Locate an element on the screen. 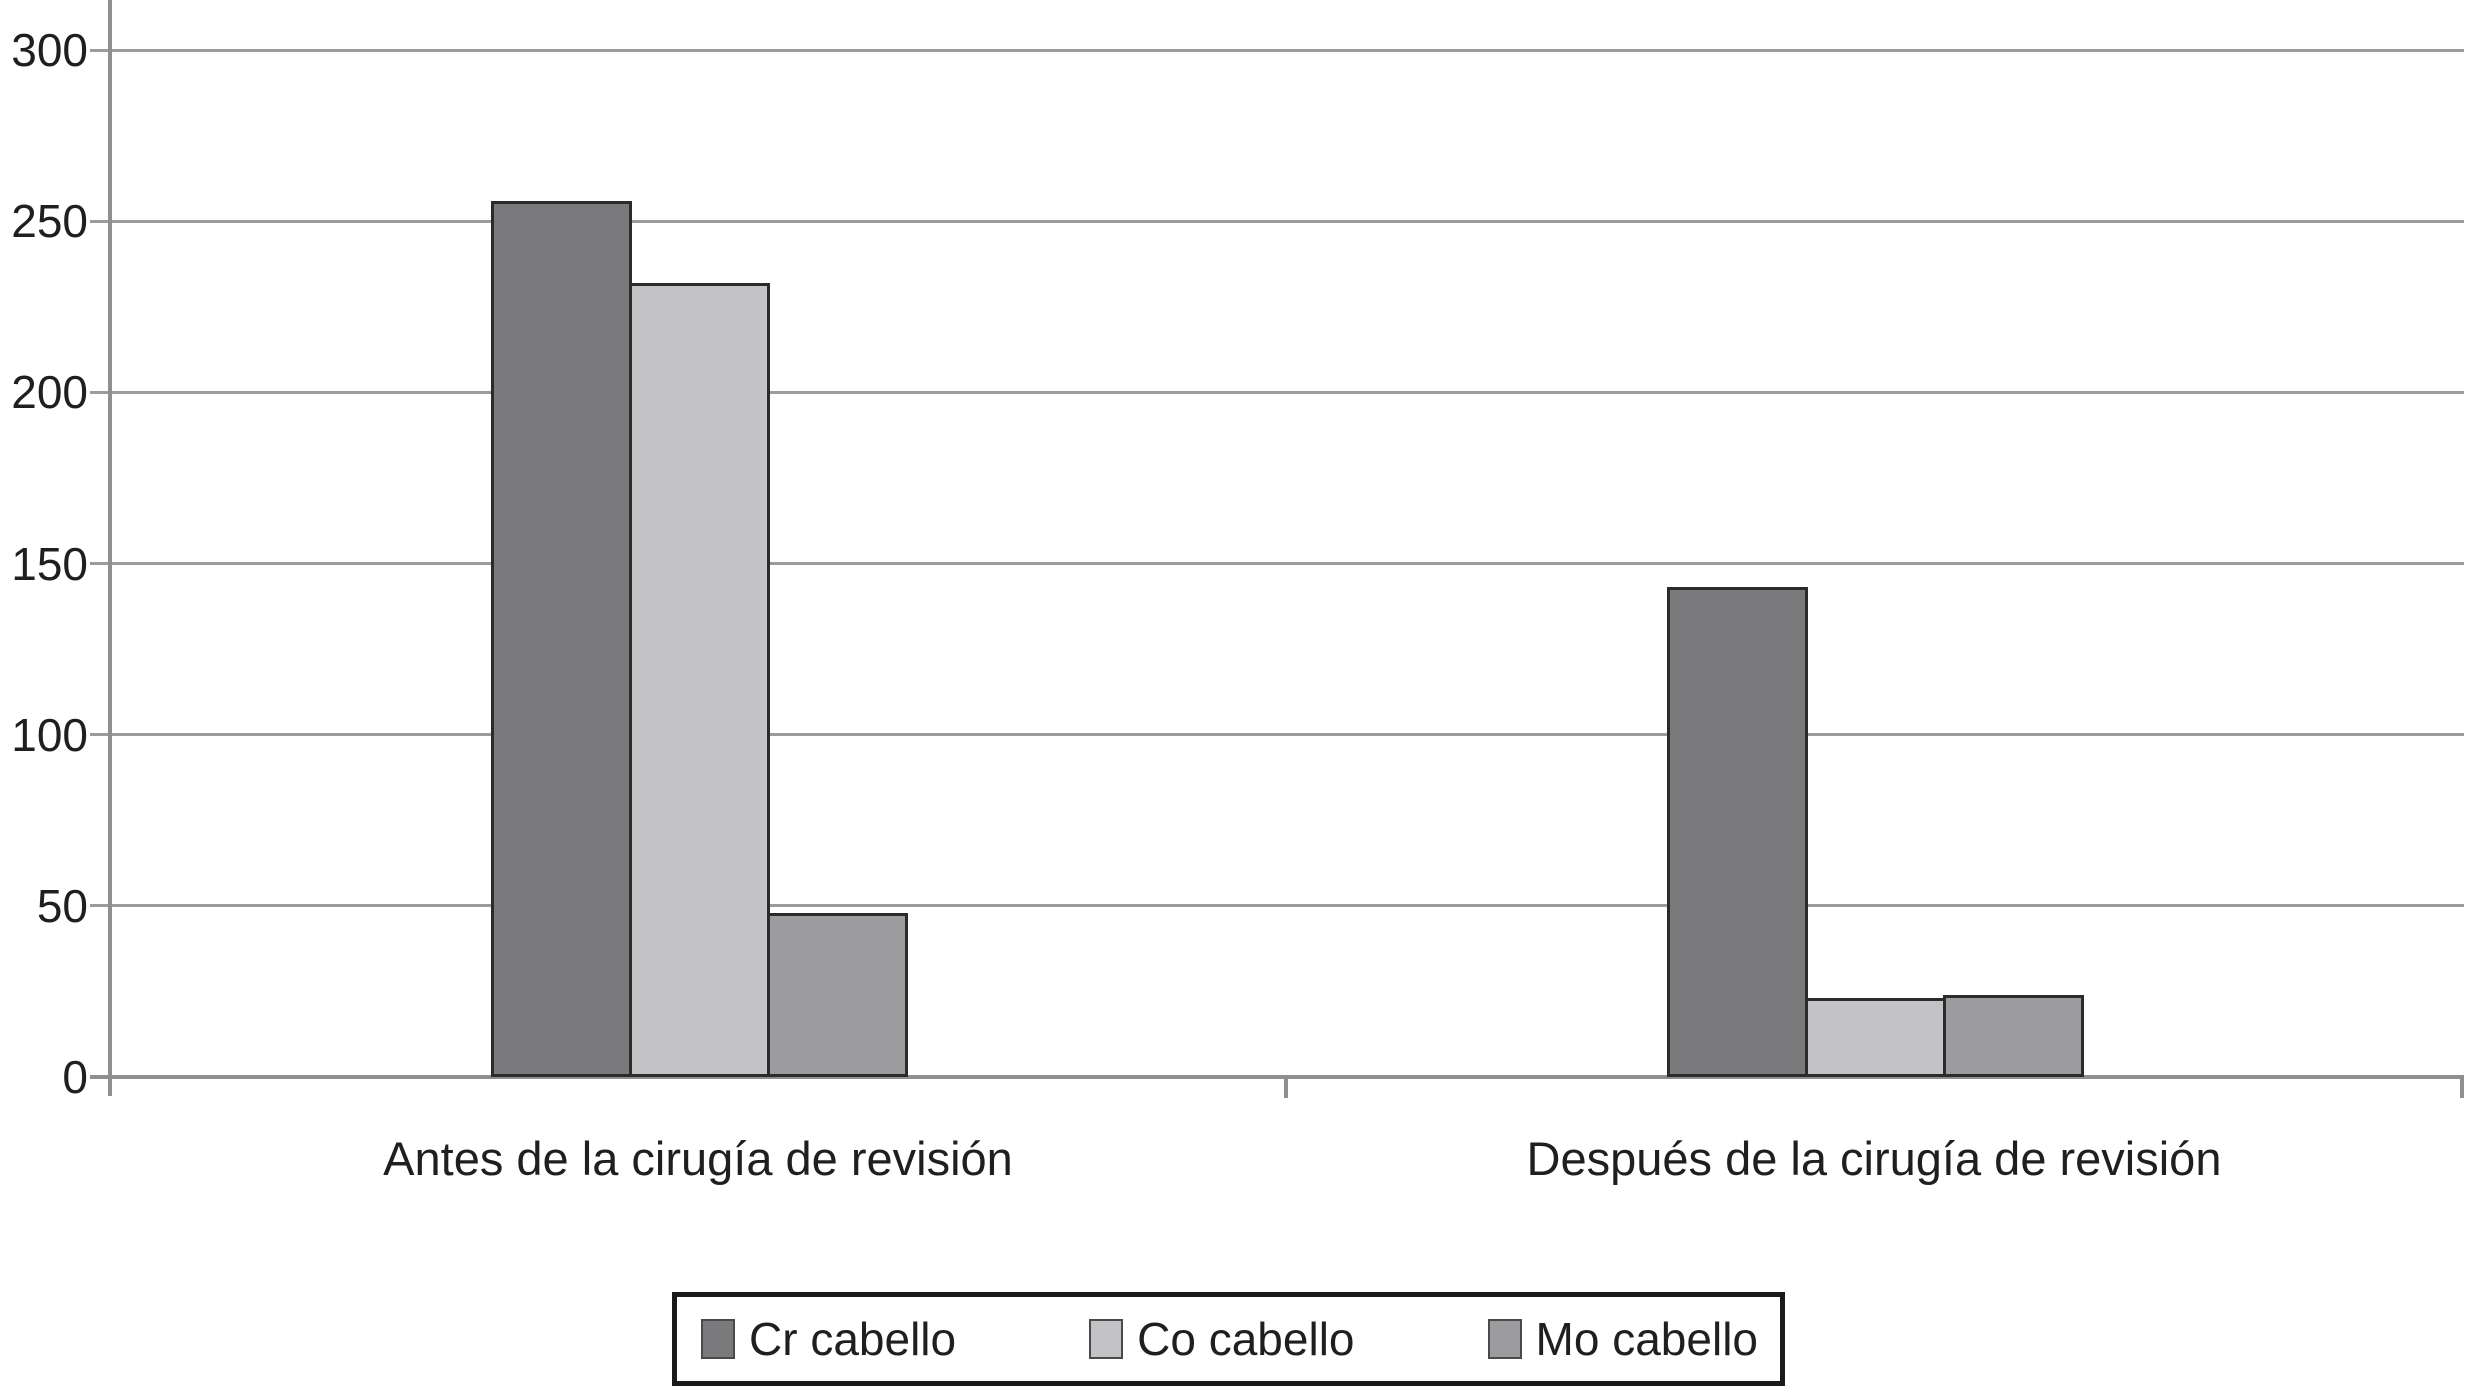  bar-co-group1 is located at coordinates (699, 680).